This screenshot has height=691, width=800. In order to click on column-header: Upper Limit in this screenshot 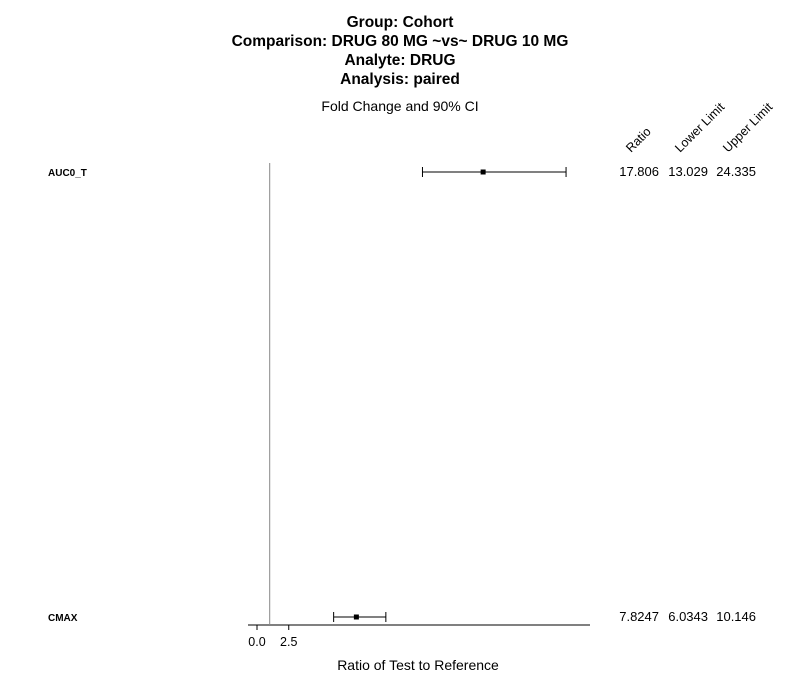, I will do `click(747, 127)`.